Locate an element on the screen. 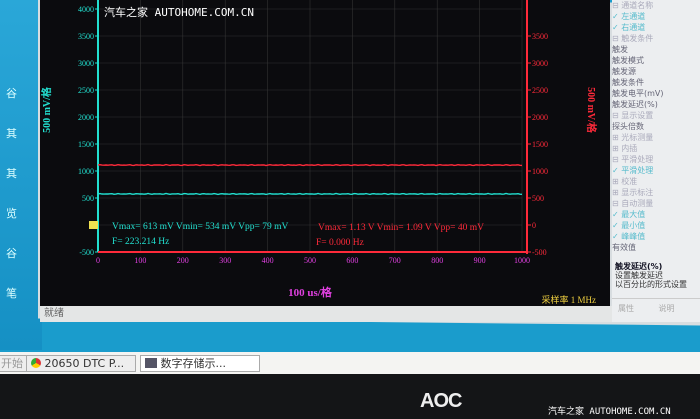 This screenshot has height=419, width=700. x-tick-label: 100 is located at coordinates (140, 260).